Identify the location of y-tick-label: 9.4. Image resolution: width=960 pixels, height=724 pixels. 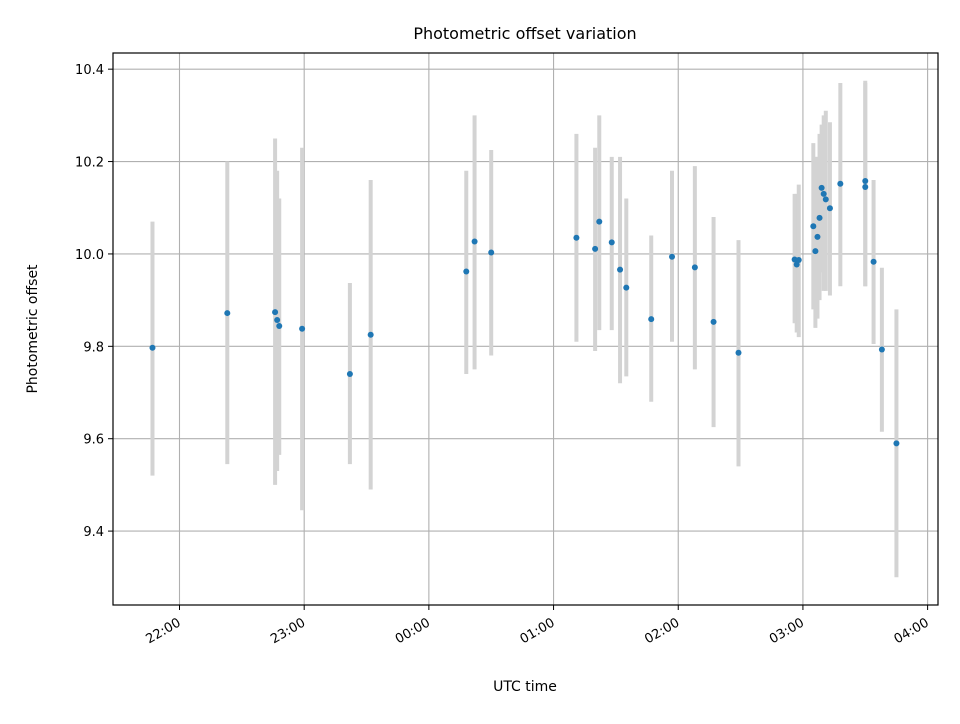
(93, 532).